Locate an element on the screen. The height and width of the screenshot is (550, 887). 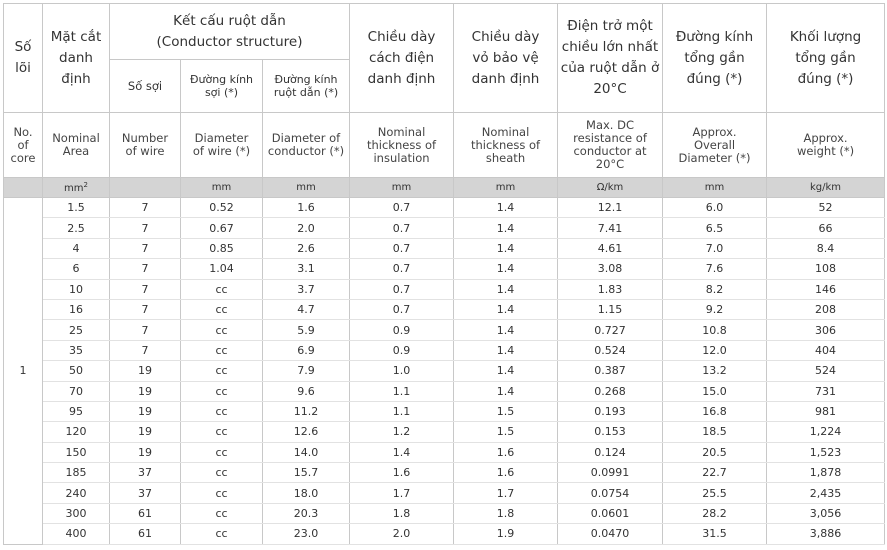
cell-wt: 52 is located at coordinates (826, 207).